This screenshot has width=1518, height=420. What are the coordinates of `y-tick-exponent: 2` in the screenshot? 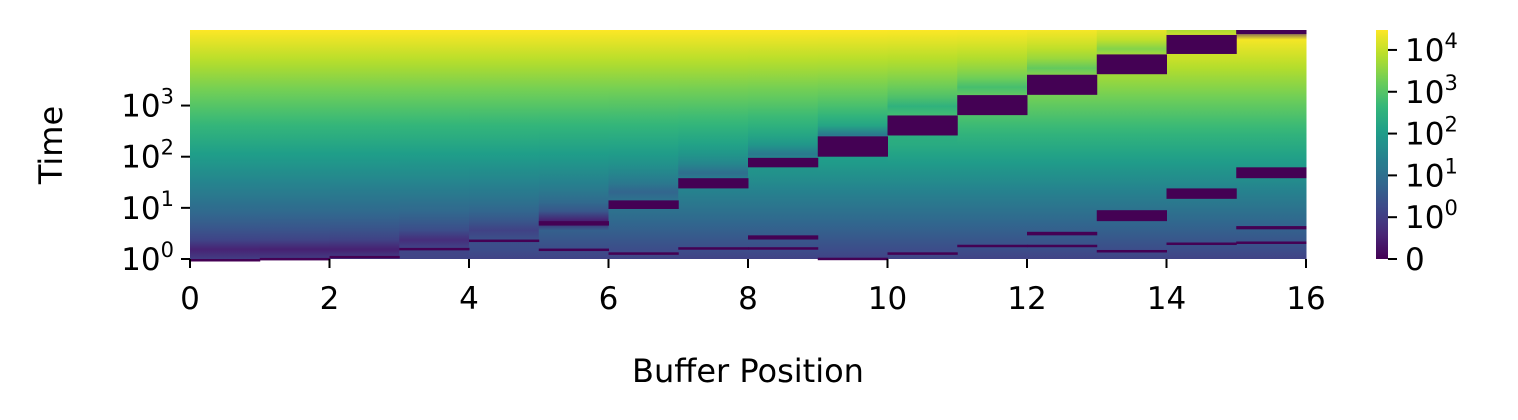 It's located at (167, 148).